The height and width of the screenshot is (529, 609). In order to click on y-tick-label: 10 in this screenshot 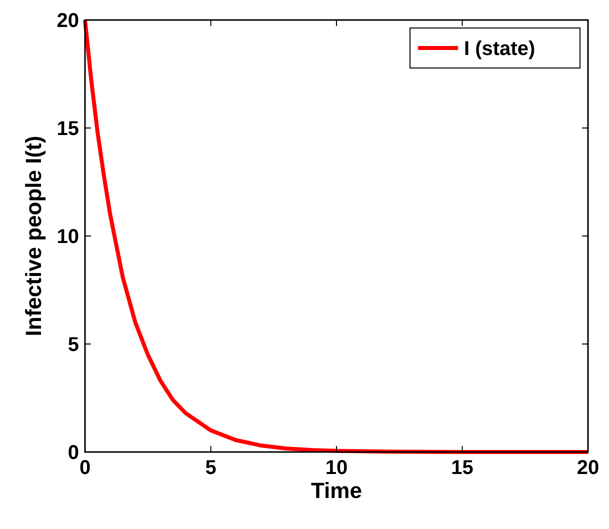, I will do `click(67, 237)`.